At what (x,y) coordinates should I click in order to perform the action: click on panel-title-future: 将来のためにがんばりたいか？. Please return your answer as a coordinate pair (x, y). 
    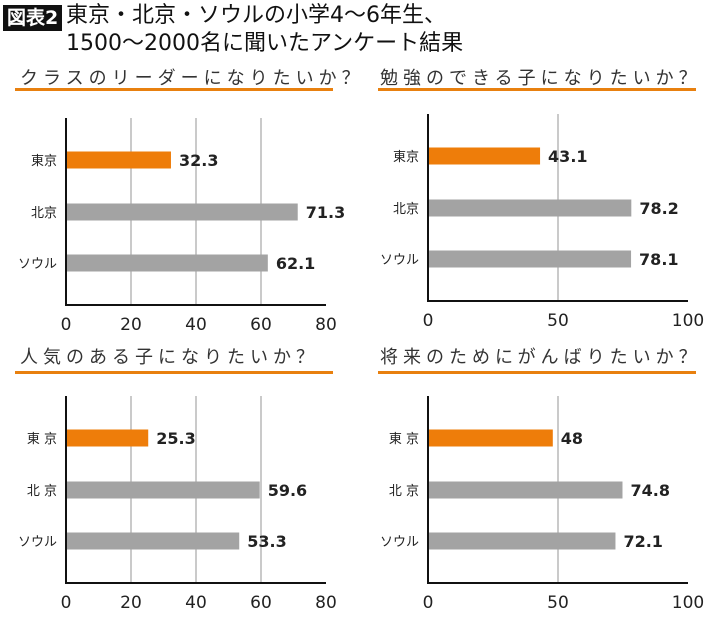
    Looking at the image, I should click on (541, 357).